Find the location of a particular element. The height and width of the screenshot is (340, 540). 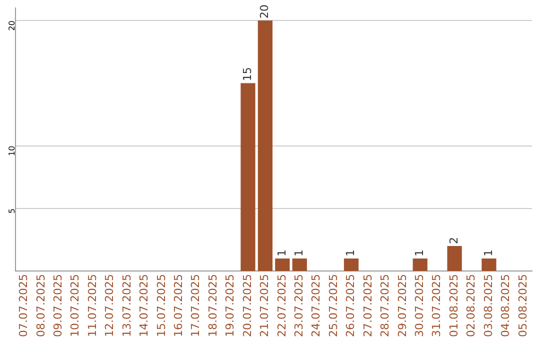

y-tick-label: 20 is located at coordinates (12, 25).